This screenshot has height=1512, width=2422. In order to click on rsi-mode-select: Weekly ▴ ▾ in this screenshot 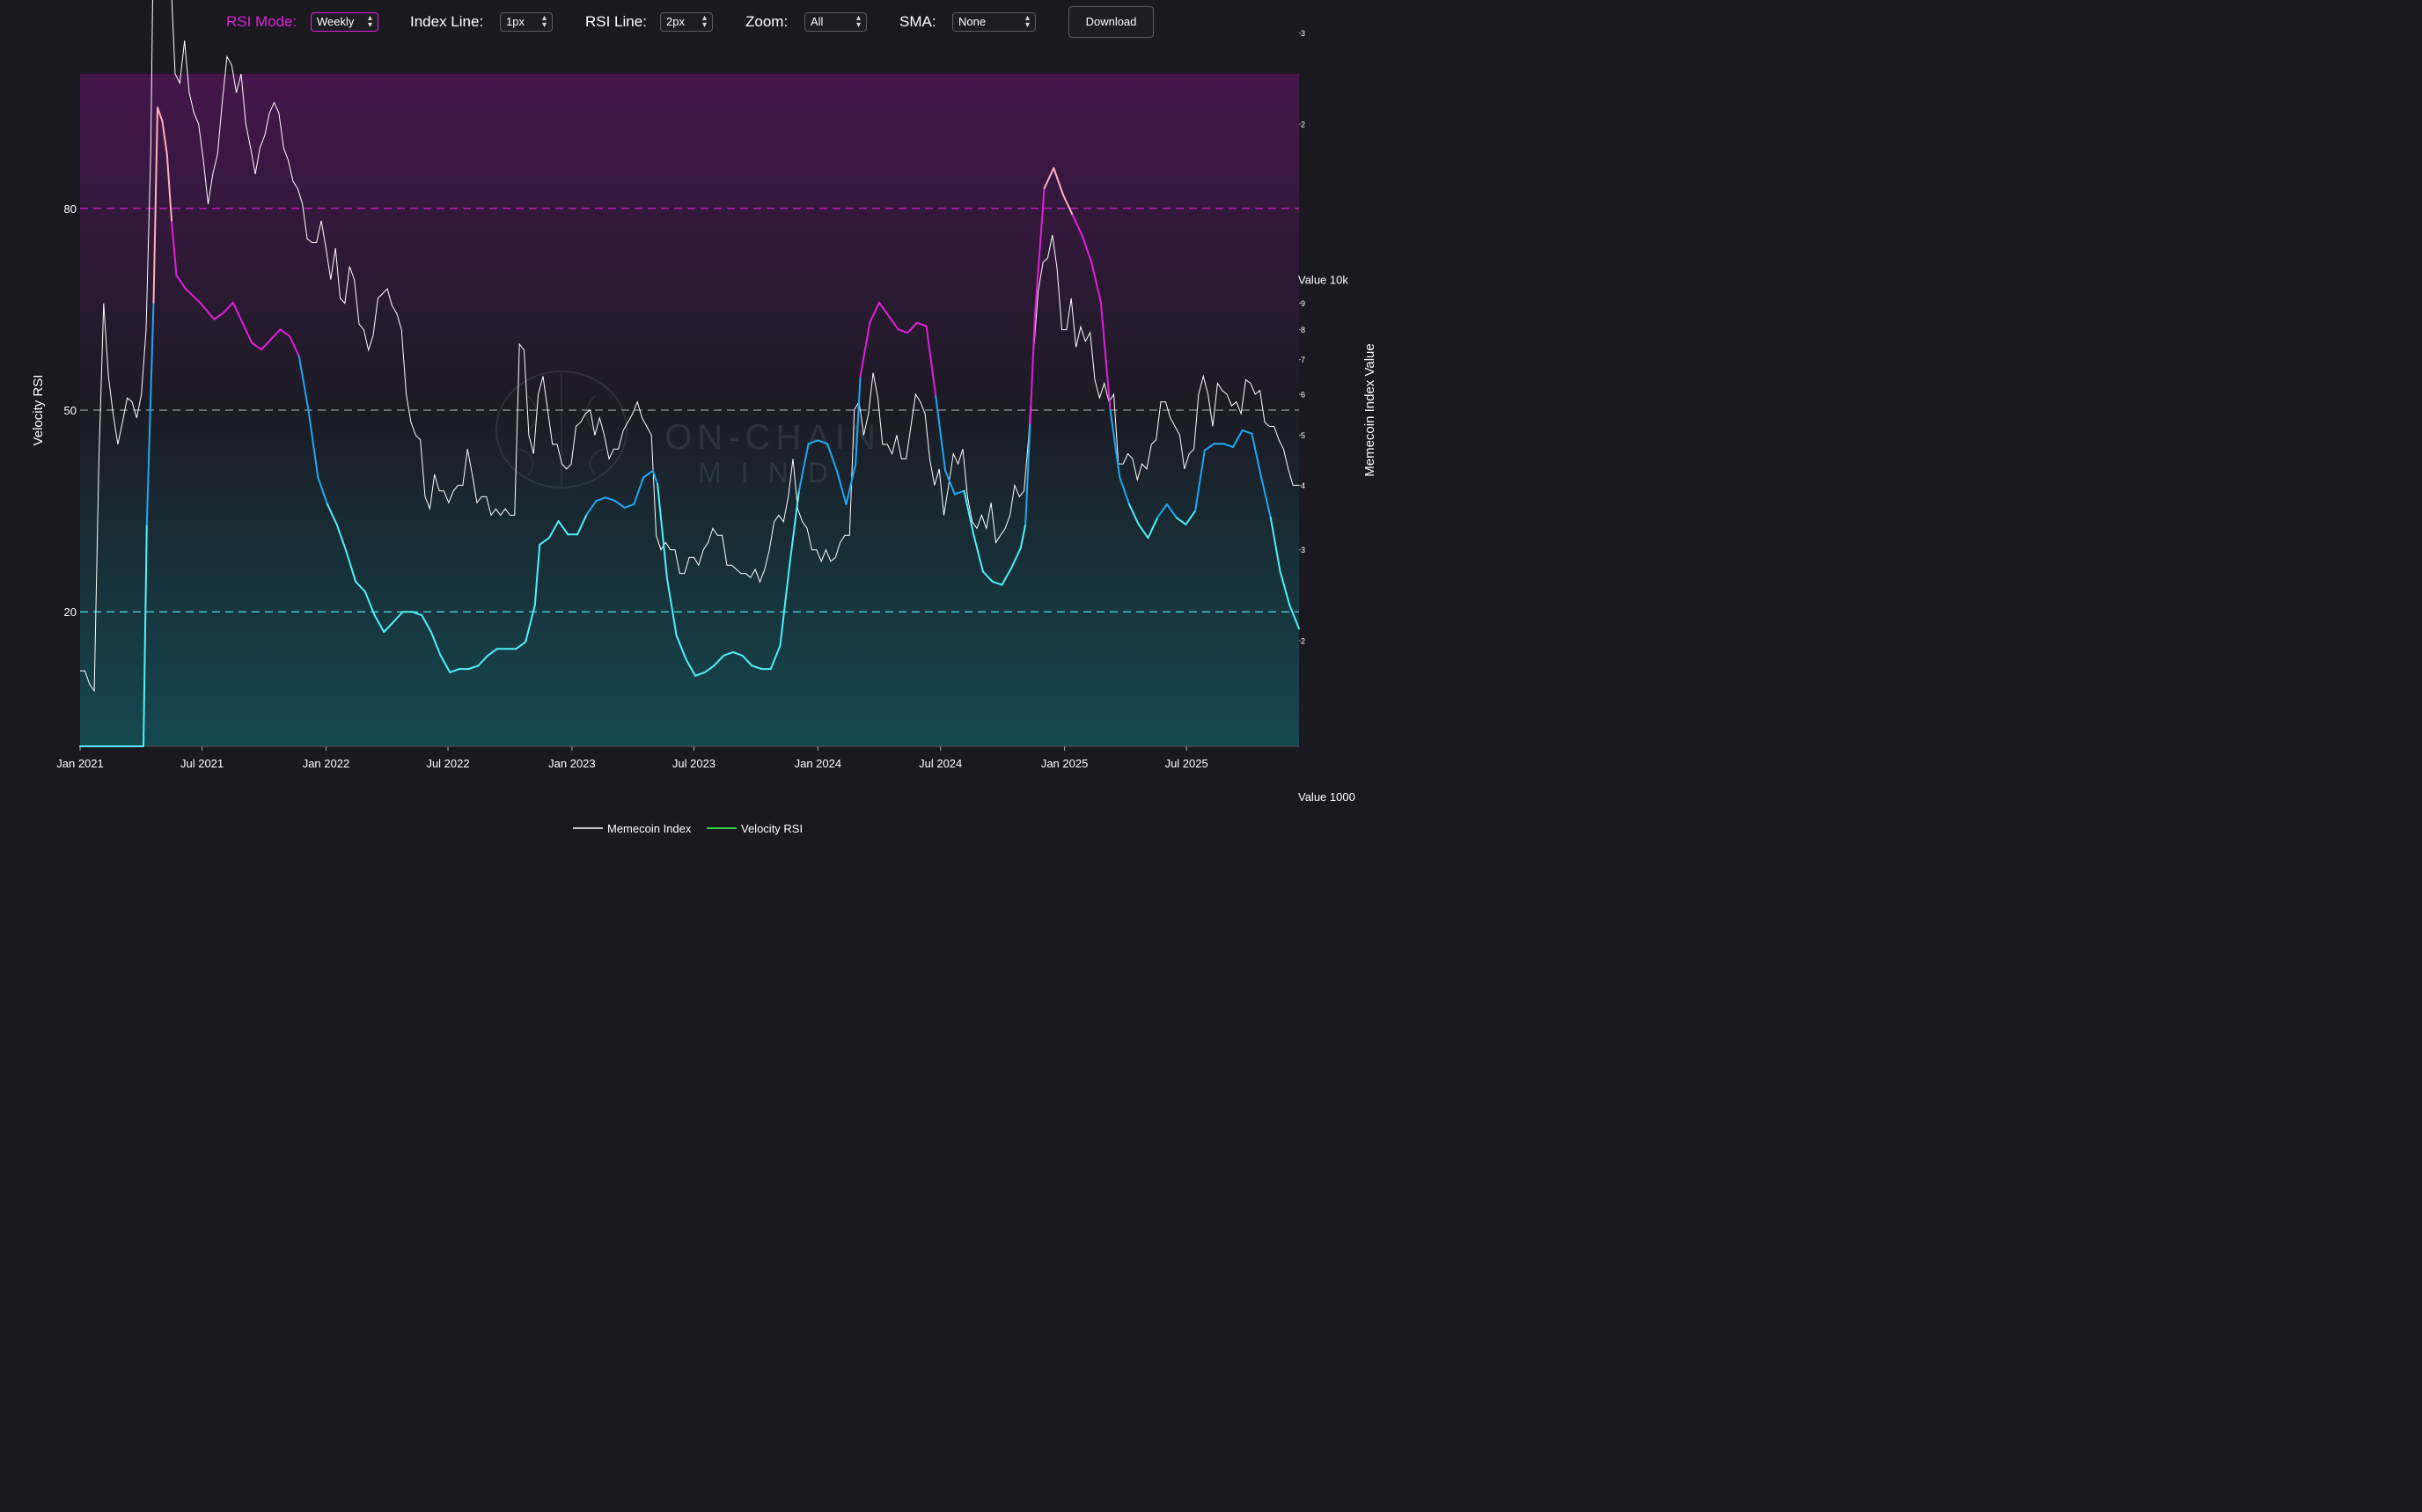, I will do `click(344, 22)`.